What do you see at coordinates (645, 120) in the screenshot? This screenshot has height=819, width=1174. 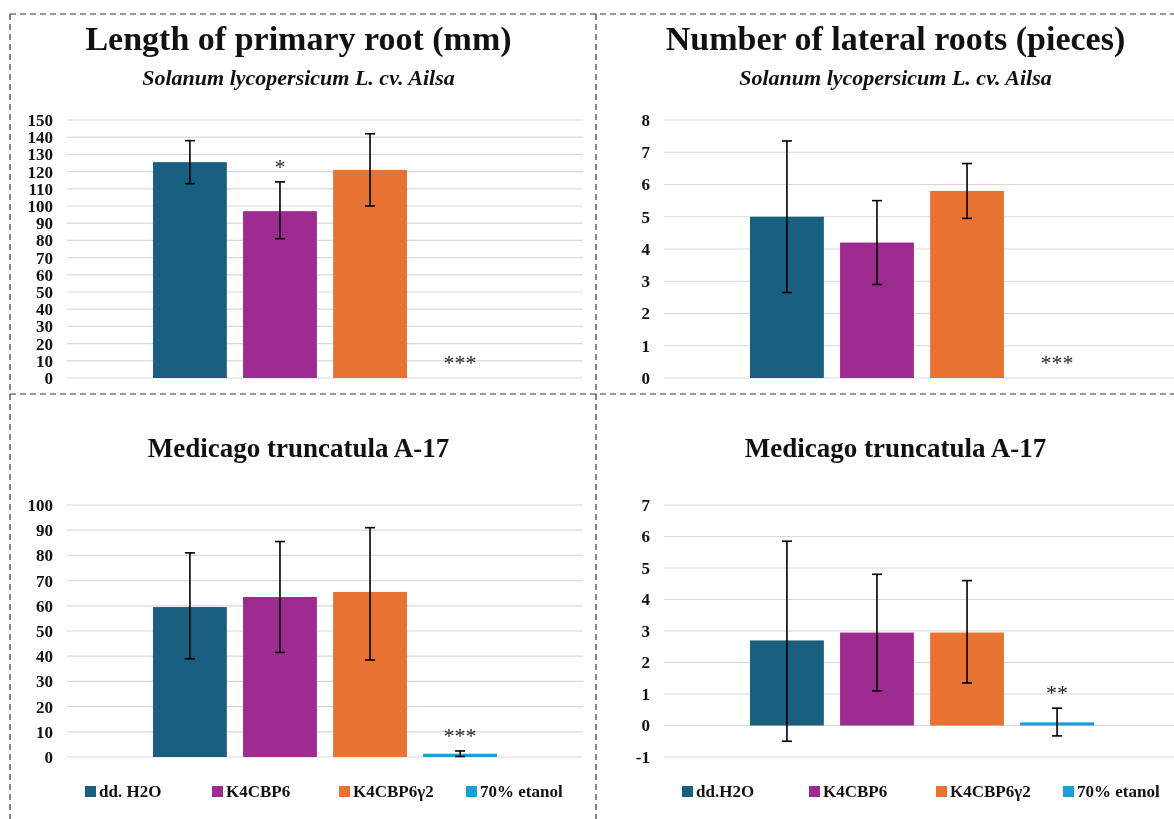 I see `y-tick-label: 8` at bounding box center [645, 120].